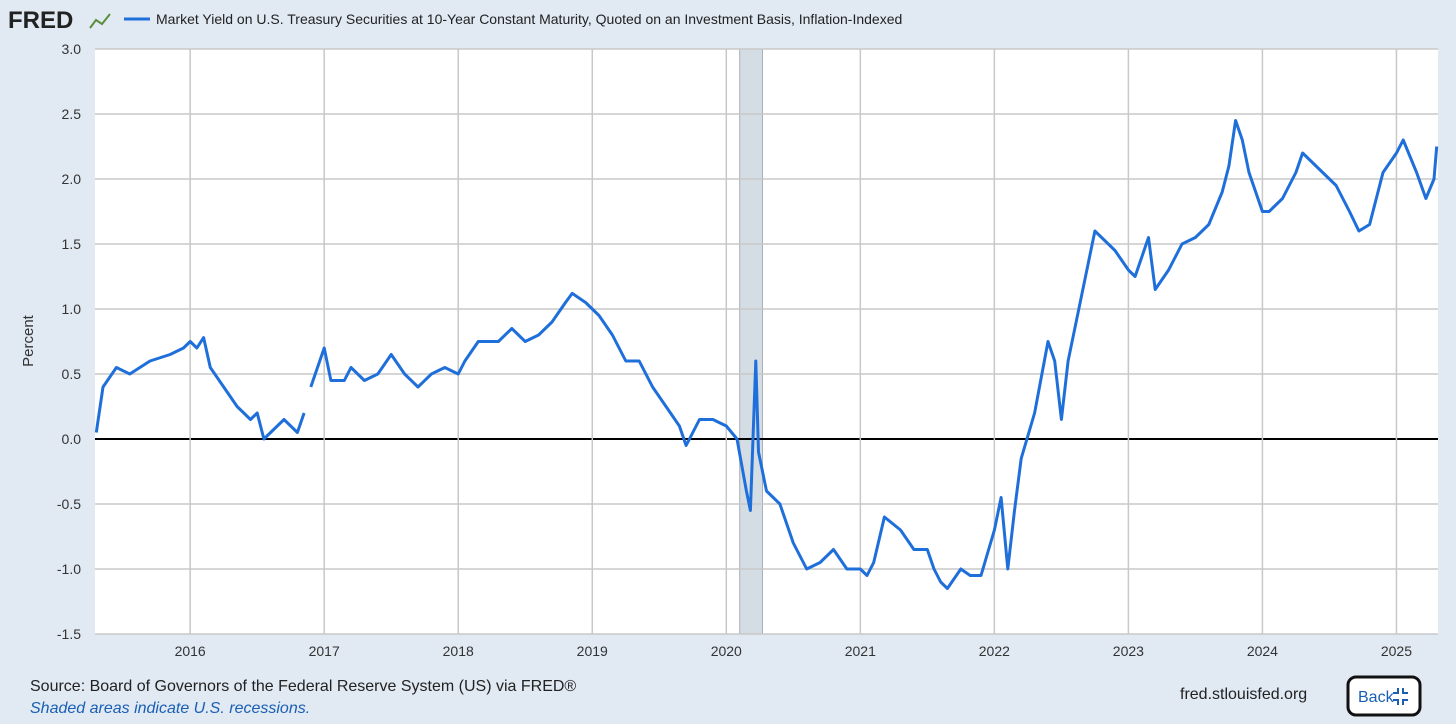 This screenshot has height=724, width=1456. Describe the element at coordinates (72, 309) in the screenshot. I see `y-tick-label: 1.0` at that location.